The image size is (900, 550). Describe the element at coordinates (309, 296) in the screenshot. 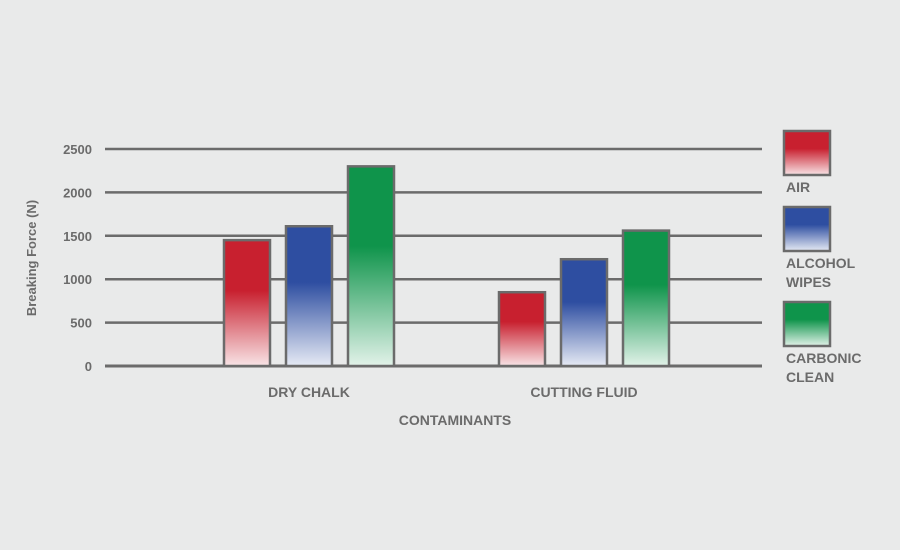

I see `bar-alcohol-wipes-dry-chalk` at that location.